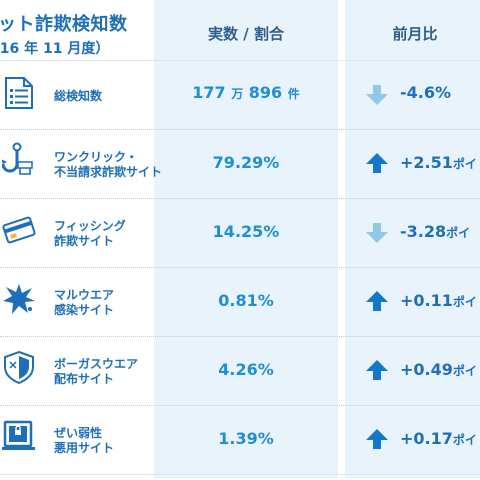  I want to click on row-label-line: ぜい弱性, so click(78, 433).